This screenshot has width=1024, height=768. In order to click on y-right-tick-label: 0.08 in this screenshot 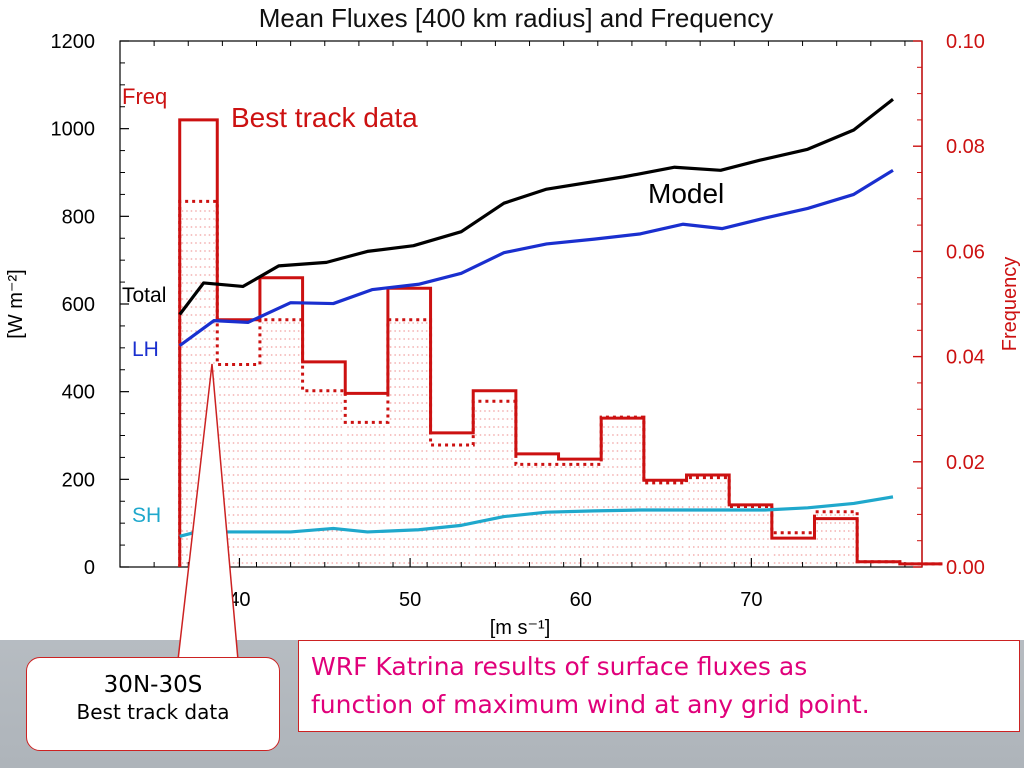, I will do `click(965, 147)`.